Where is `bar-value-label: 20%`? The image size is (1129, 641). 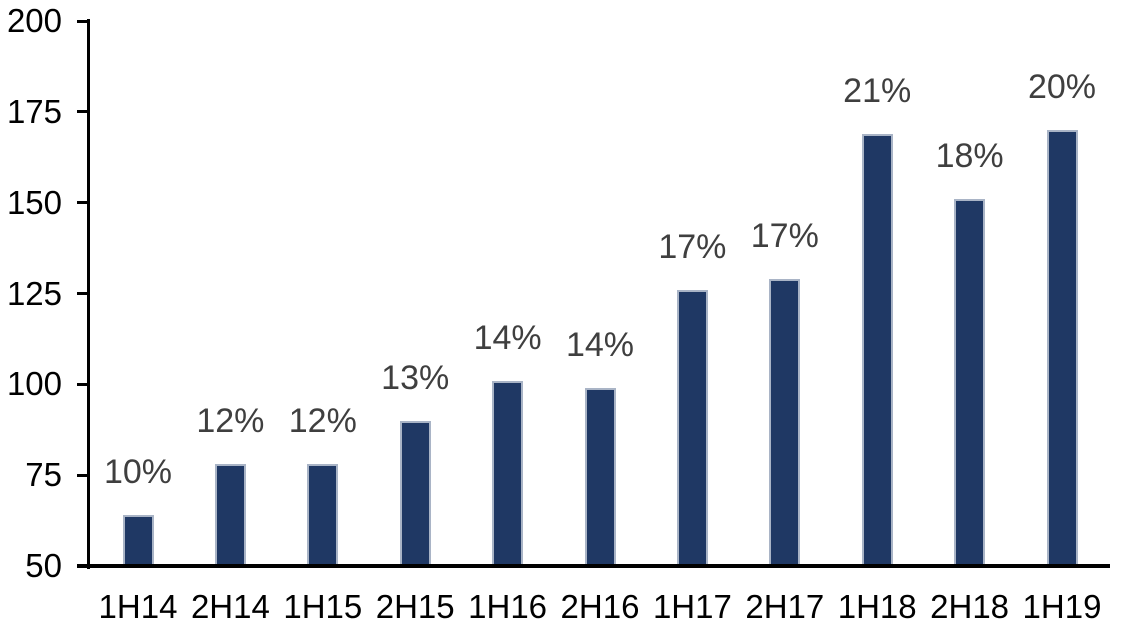 bar-value-label: 20% is located at coordinates (1062, 87).